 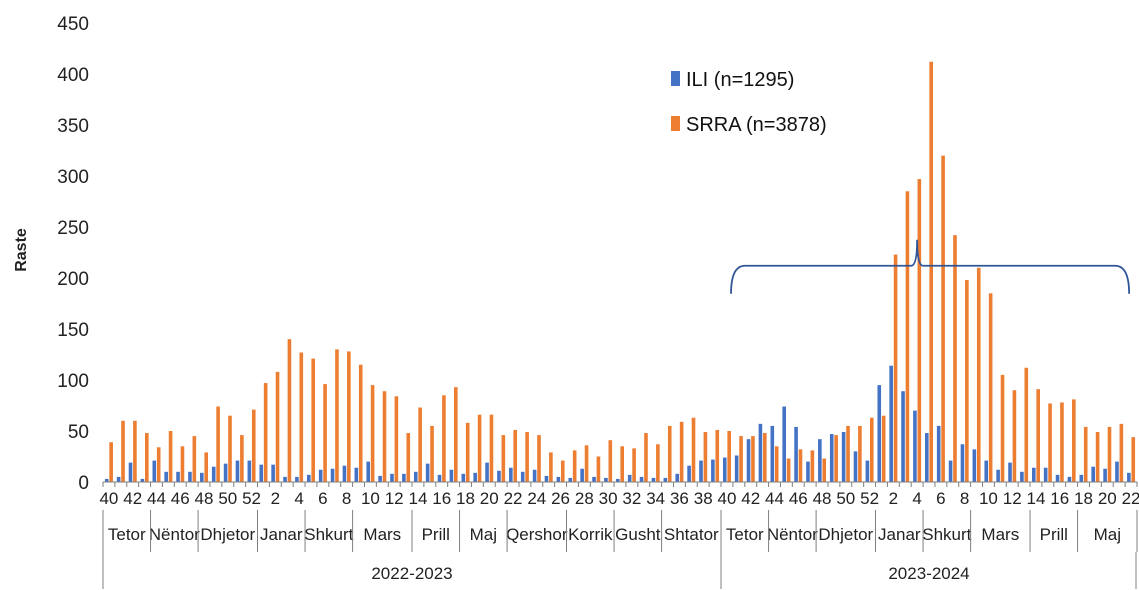 What do you see at coordinates (691, 534) in the screenshot?
I see `month-label: Shtator` at bounding box center [691, 534].